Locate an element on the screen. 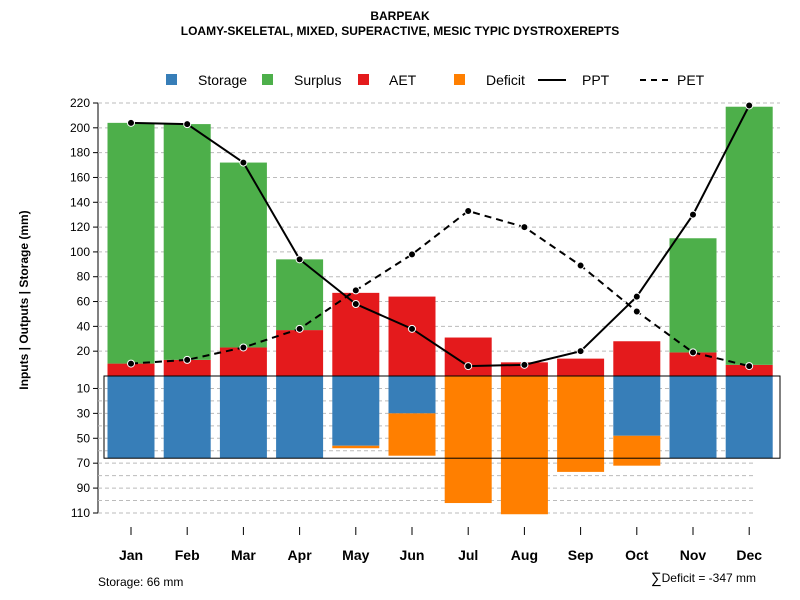  legend-pet-line is located at coordinates (654, 80).